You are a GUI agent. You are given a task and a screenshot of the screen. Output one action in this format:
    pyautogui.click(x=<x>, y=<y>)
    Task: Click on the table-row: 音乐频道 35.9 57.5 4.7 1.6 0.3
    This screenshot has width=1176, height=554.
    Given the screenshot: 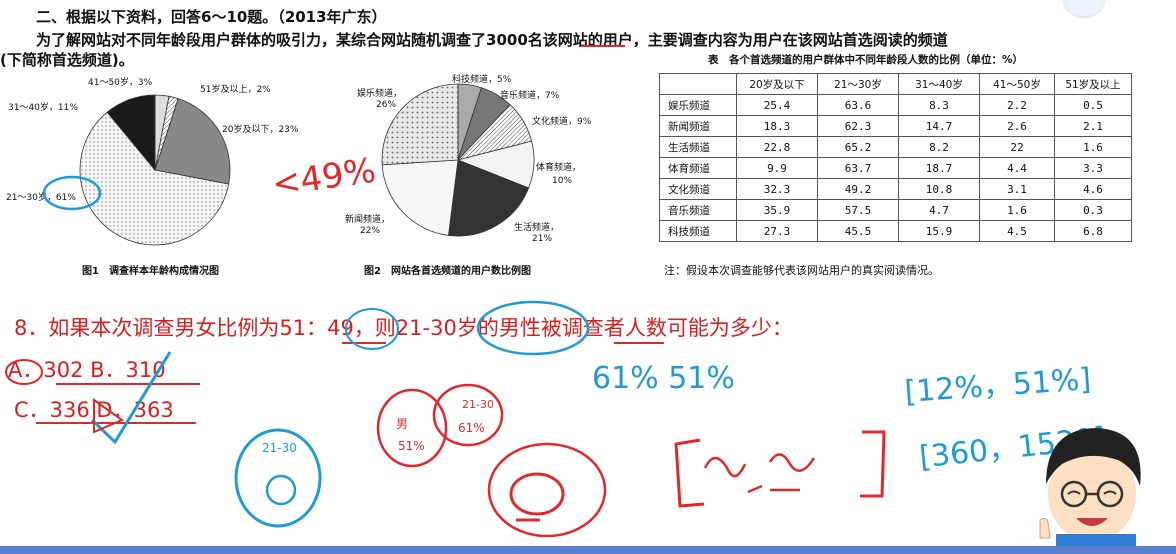 What is the action you would take?
    pyautogui.click(x=895, y=210)
    